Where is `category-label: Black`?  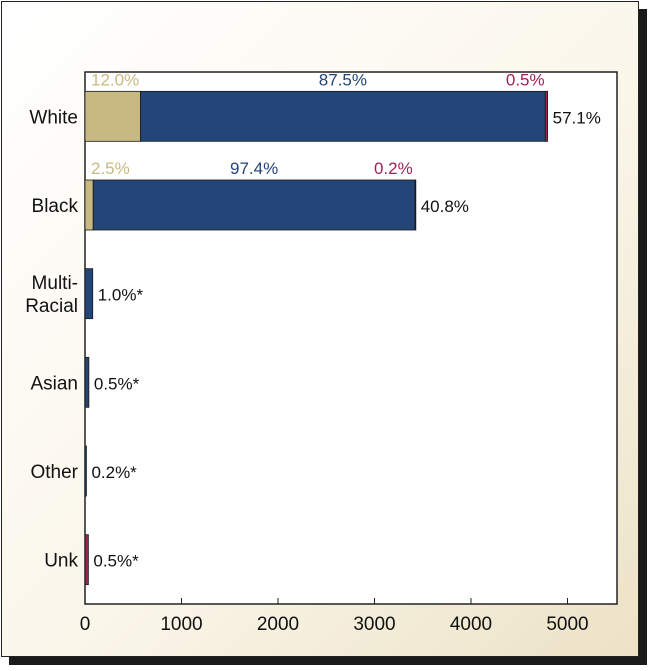
category-label: Black is located at coordinates (55, 206).